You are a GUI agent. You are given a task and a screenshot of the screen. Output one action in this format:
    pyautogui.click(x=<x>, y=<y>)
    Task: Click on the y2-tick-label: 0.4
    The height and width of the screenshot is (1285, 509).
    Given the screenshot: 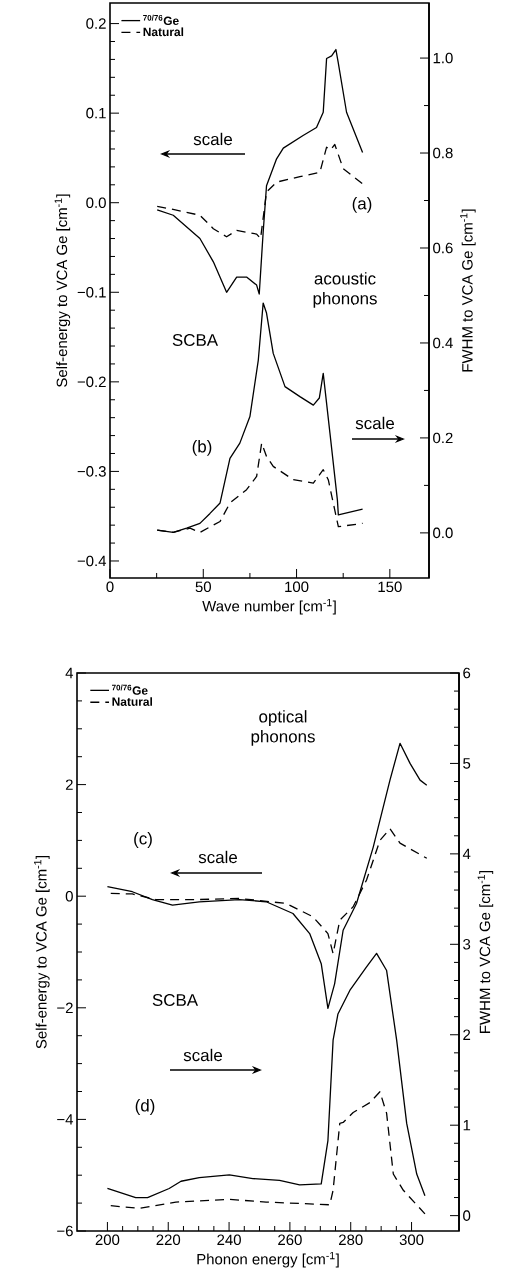 What is the action you would take?
    pyautogui.click(x=443, y=343)
    